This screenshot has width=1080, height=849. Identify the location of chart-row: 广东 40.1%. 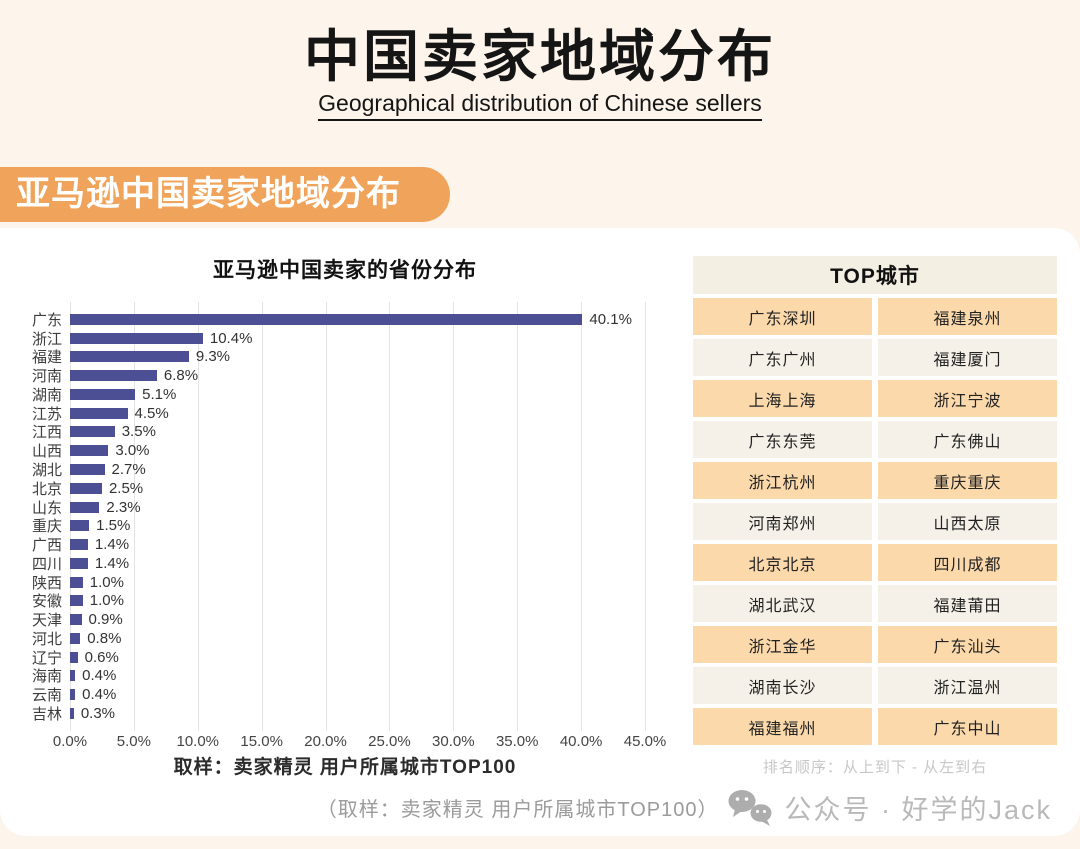
(338, 319).